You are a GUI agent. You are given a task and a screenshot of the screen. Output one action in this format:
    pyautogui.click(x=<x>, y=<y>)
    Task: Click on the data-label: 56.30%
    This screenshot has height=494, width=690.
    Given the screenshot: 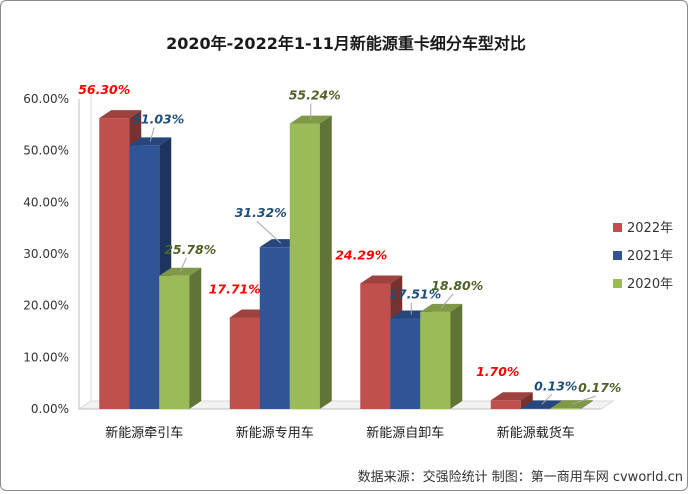 What is the action you would take?
    pyautogui.click(x=104, y=89)
    